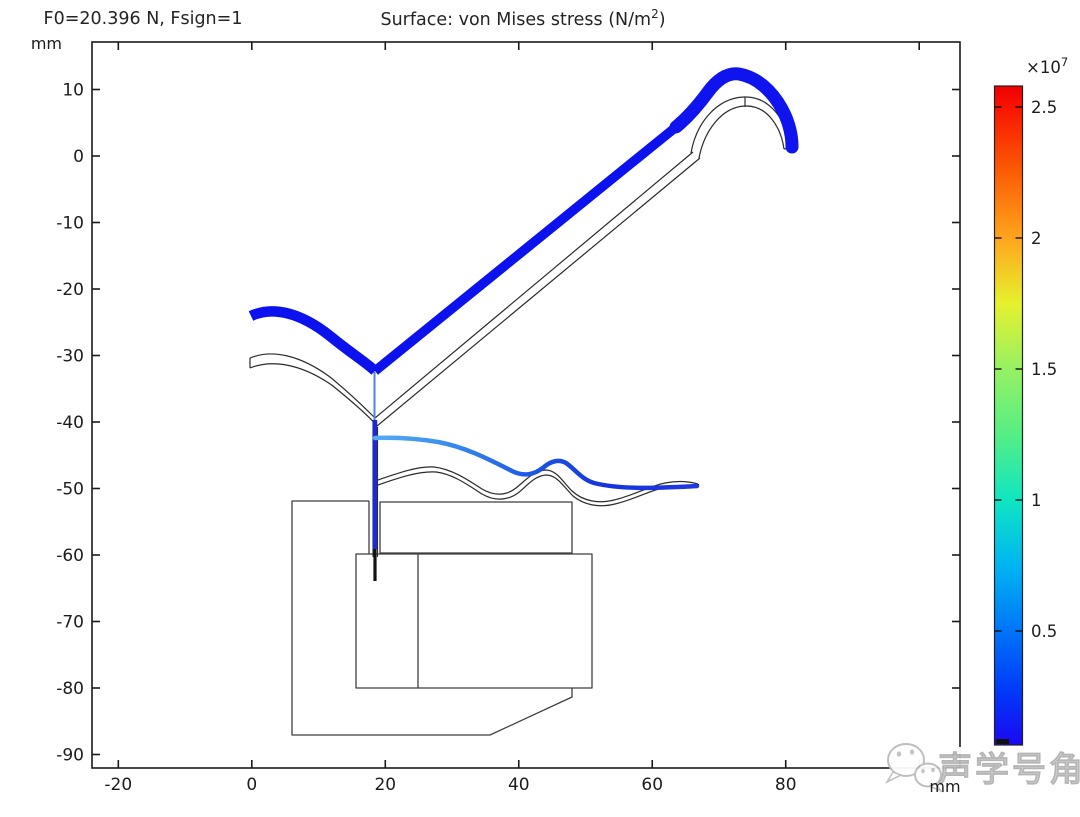 The width and height of the screenshot is (1080, 817). Describe the element at coordinates (70, 756) in the screenshot. I see `y-tick-label: -90` at that location.